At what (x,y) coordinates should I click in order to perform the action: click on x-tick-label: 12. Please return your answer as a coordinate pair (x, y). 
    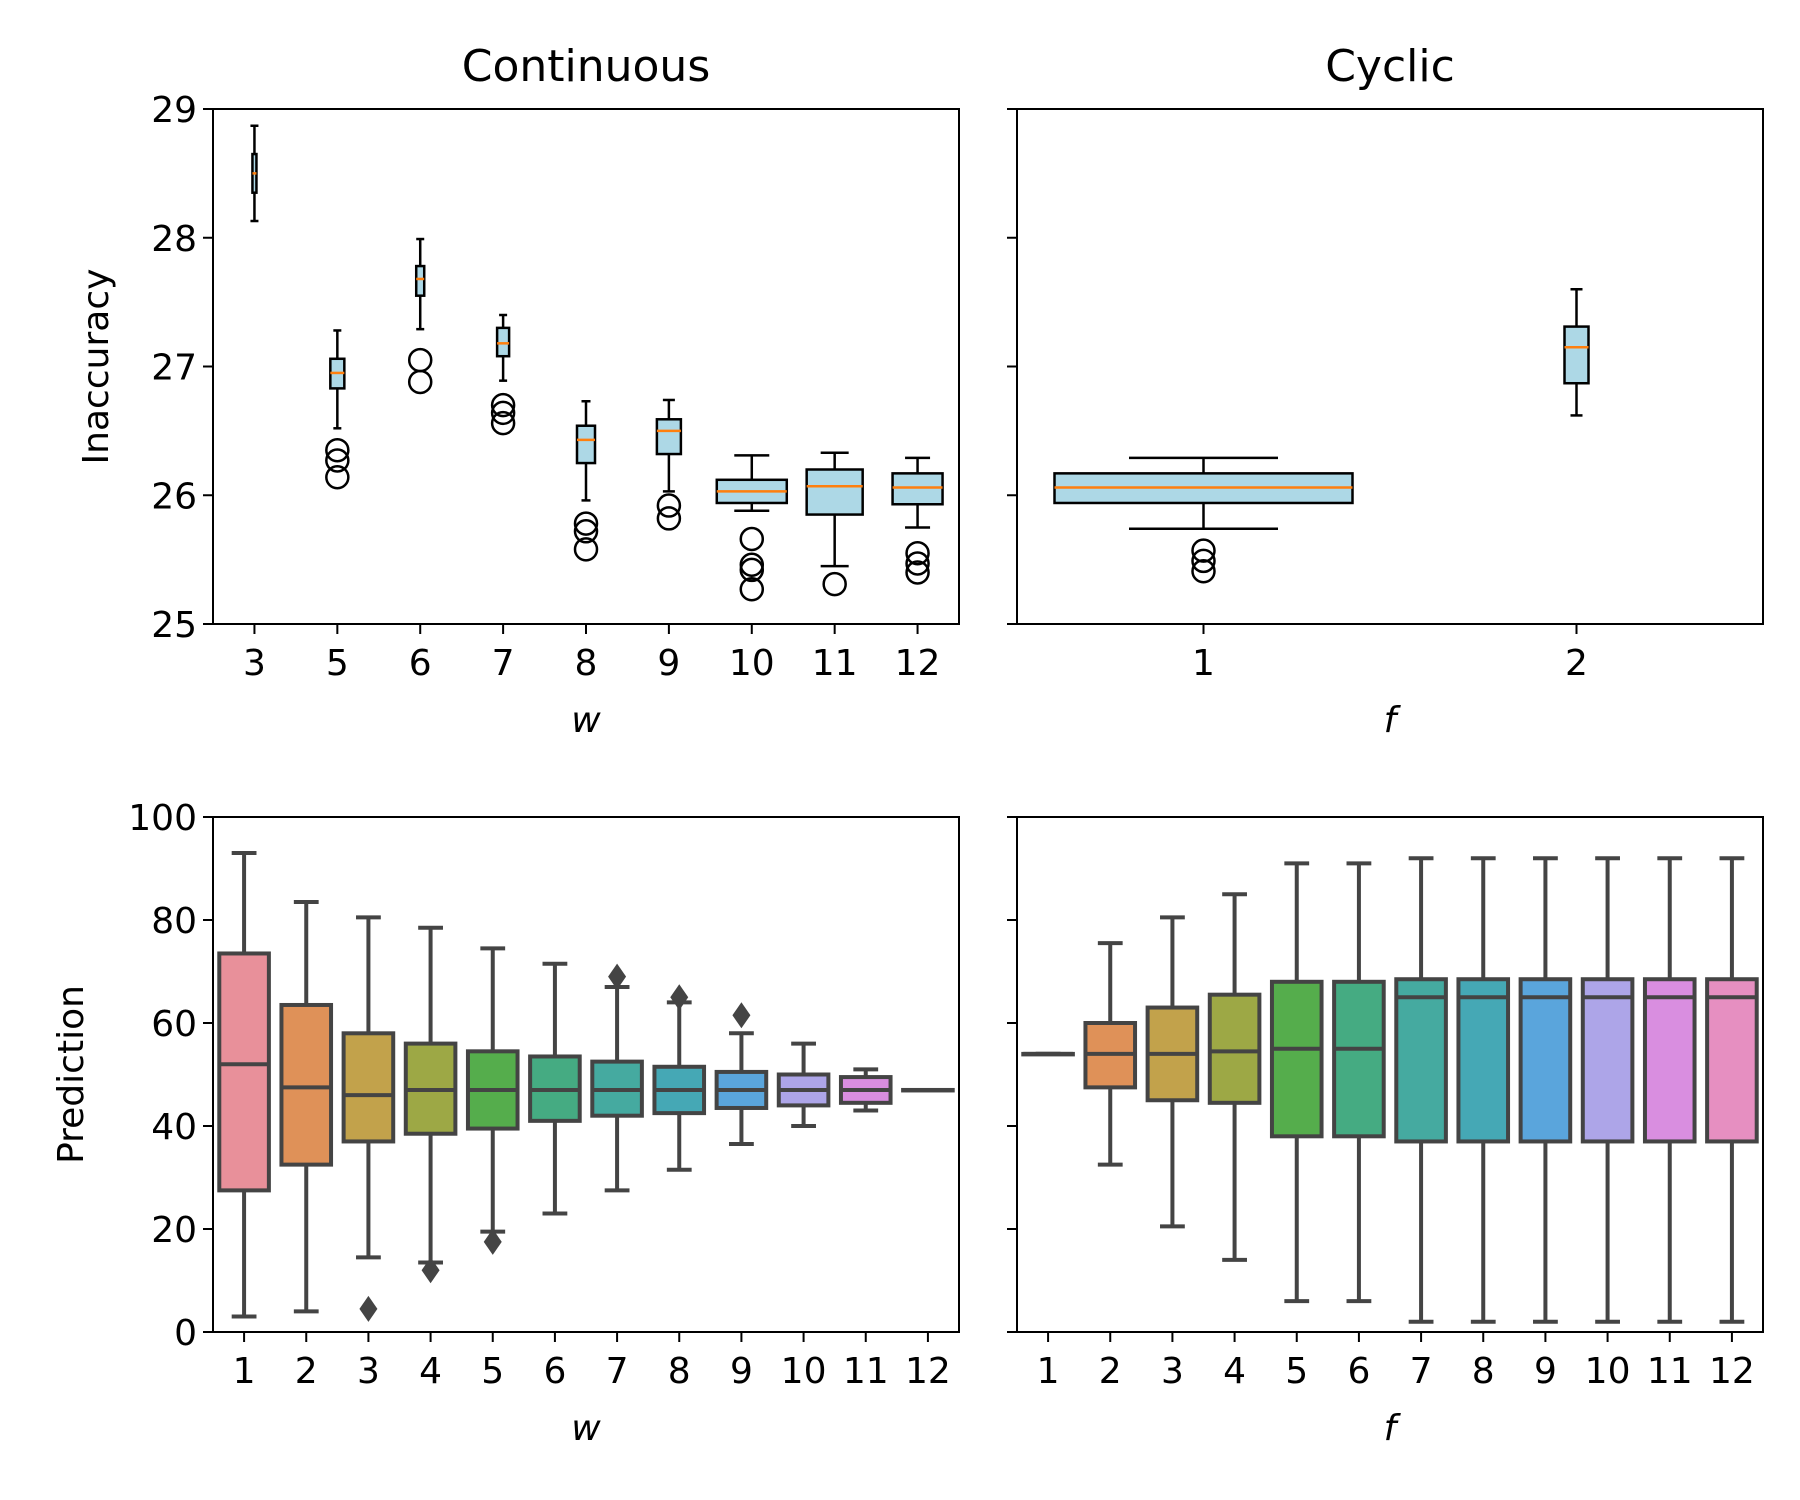
    Looking at the image, I should click on (928, 1371).